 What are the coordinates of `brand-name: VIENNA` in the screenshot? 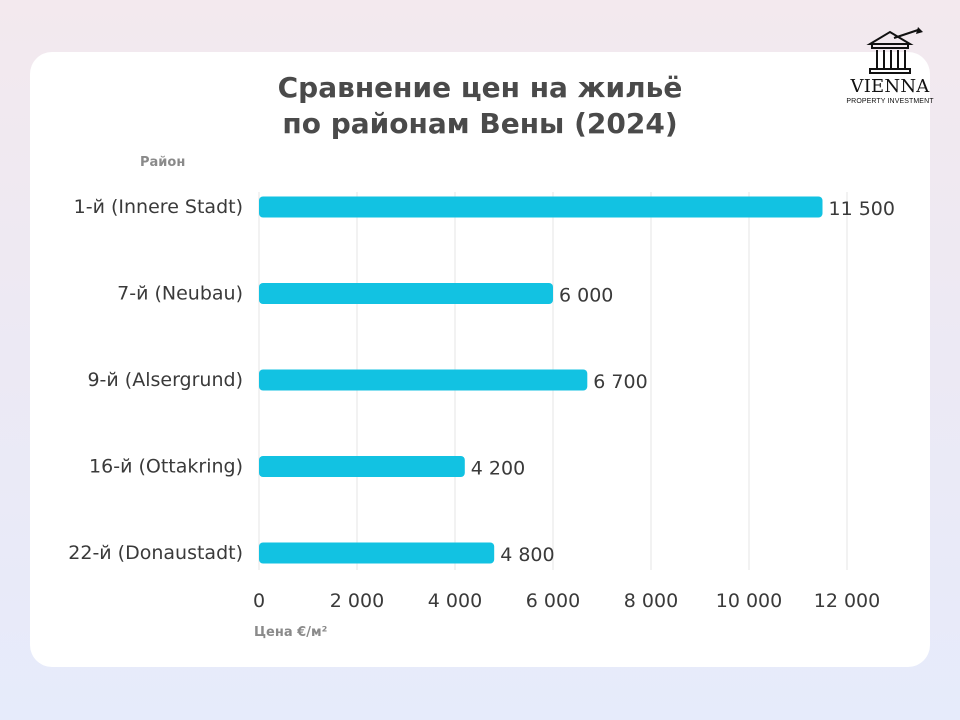 It's located at (890, 86).